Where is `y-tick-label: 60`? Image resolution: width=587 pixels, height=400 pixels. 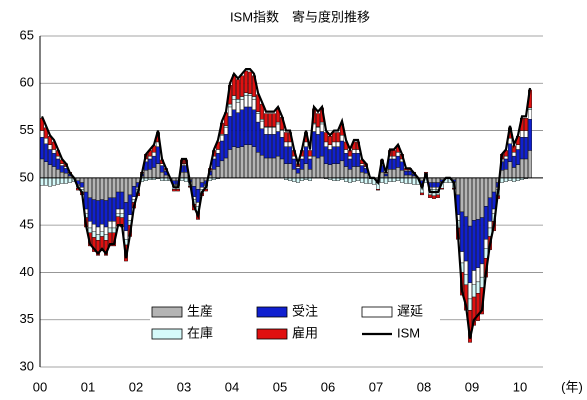 y-tick-label: 60 is located at coordinates (27, 82).